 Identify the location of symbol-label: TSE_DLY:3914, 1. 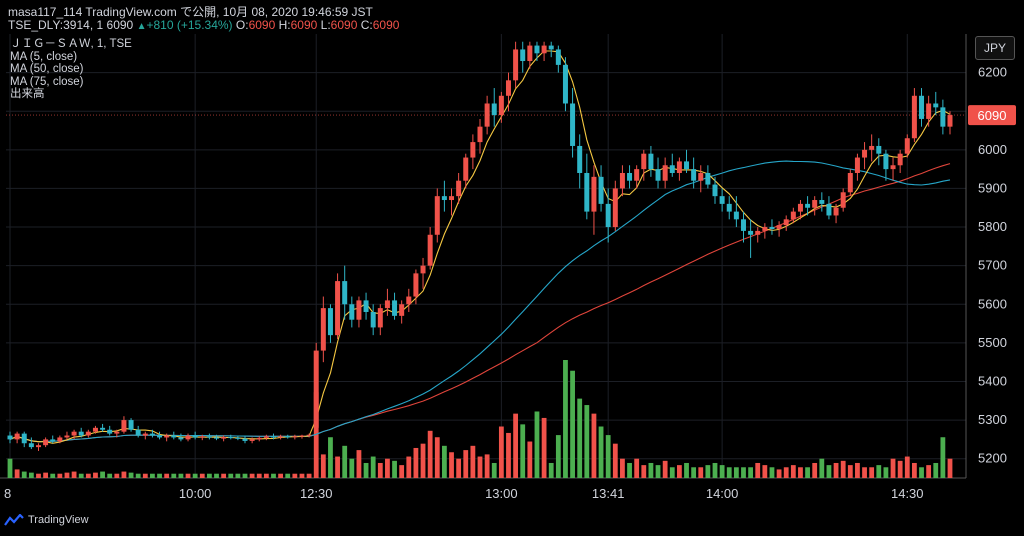
(56, 25).